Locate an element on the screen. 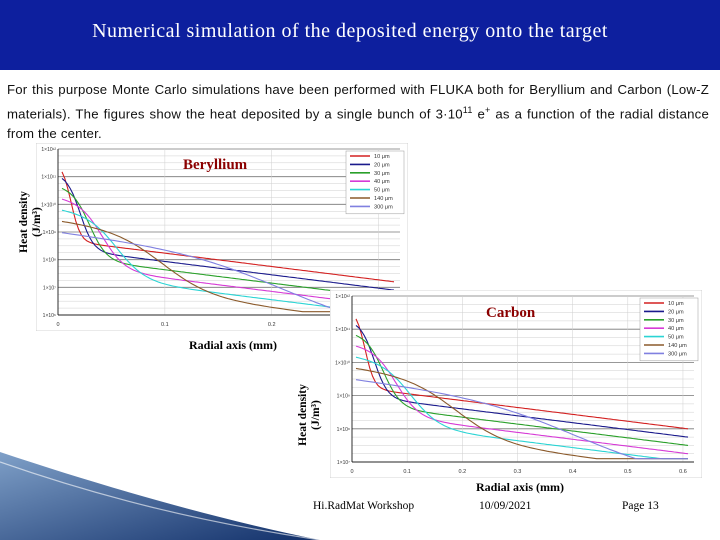 The height and width of the screenshot is (540, 720). intro-text-2: e is located at coordinates (478, 114).